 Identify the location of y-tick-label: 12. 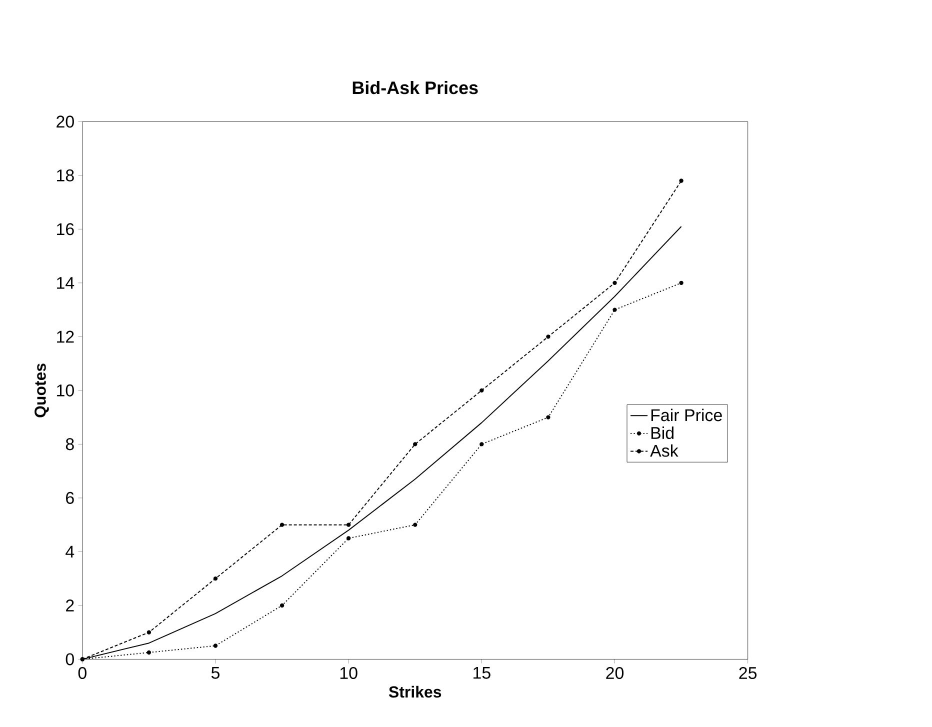
(65, 336).